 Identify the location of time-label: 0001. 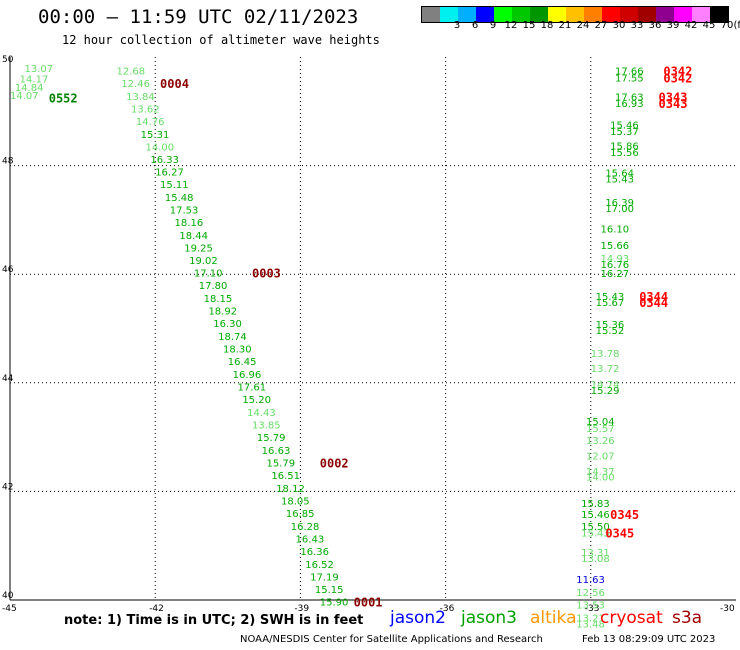
(368, 603).